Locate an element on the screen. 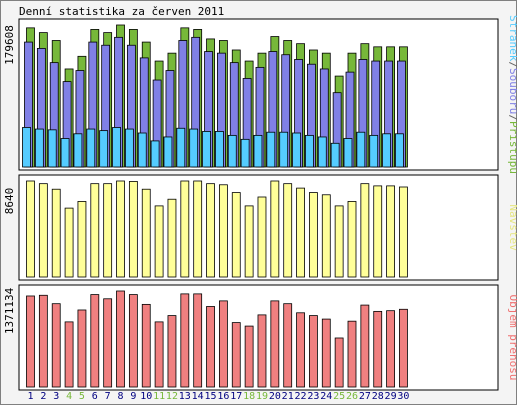  day-label: 29 is located at coordinates (391, 396).